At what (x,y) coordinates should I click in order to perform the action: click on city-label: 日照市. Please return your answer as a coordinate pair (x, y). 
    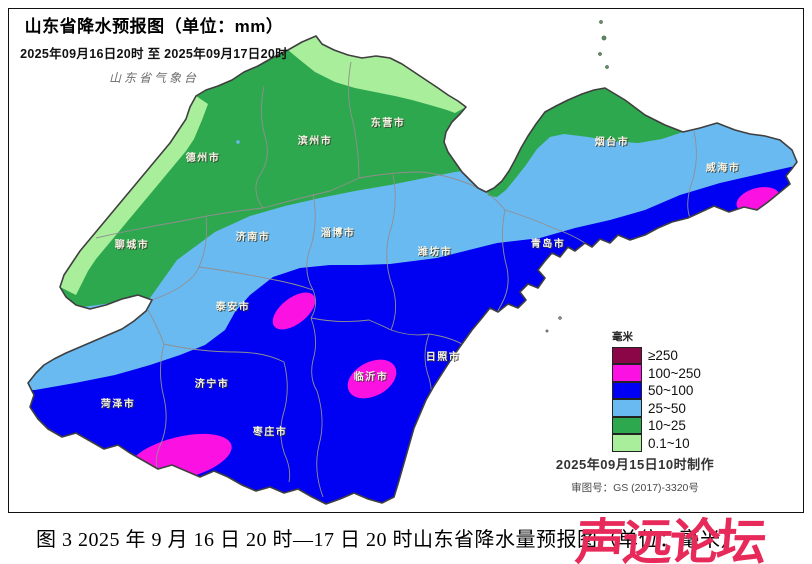
    Looking at the image, I should click on (443, 356).